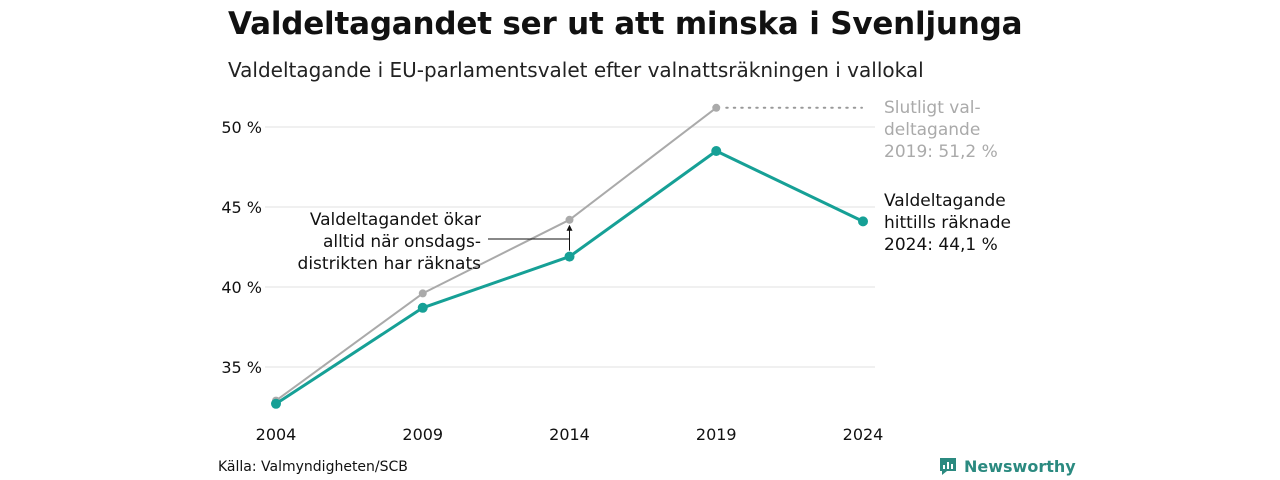 This screenshot has width=1280, height=480. Describe the element at coordinates (945, 201) in the screenshot. I see `current-turnout-label: Valdeltagande` at that location.